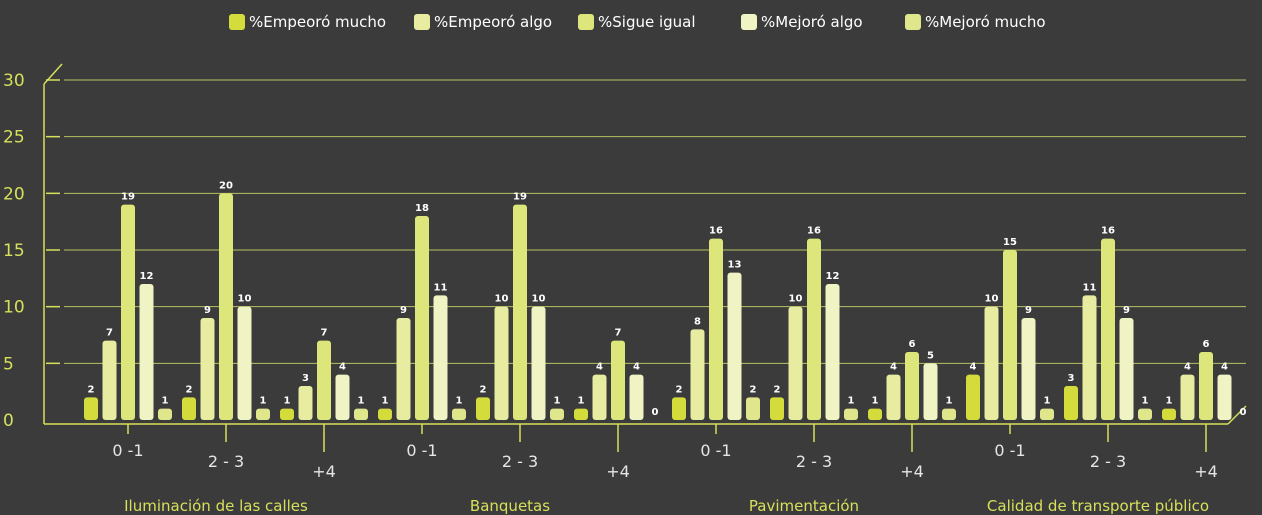  What do you see at coordinates (812, 22) in the screenshot?
I see `legend-label: %Mejoró algo` at bounding box center [812, 22].